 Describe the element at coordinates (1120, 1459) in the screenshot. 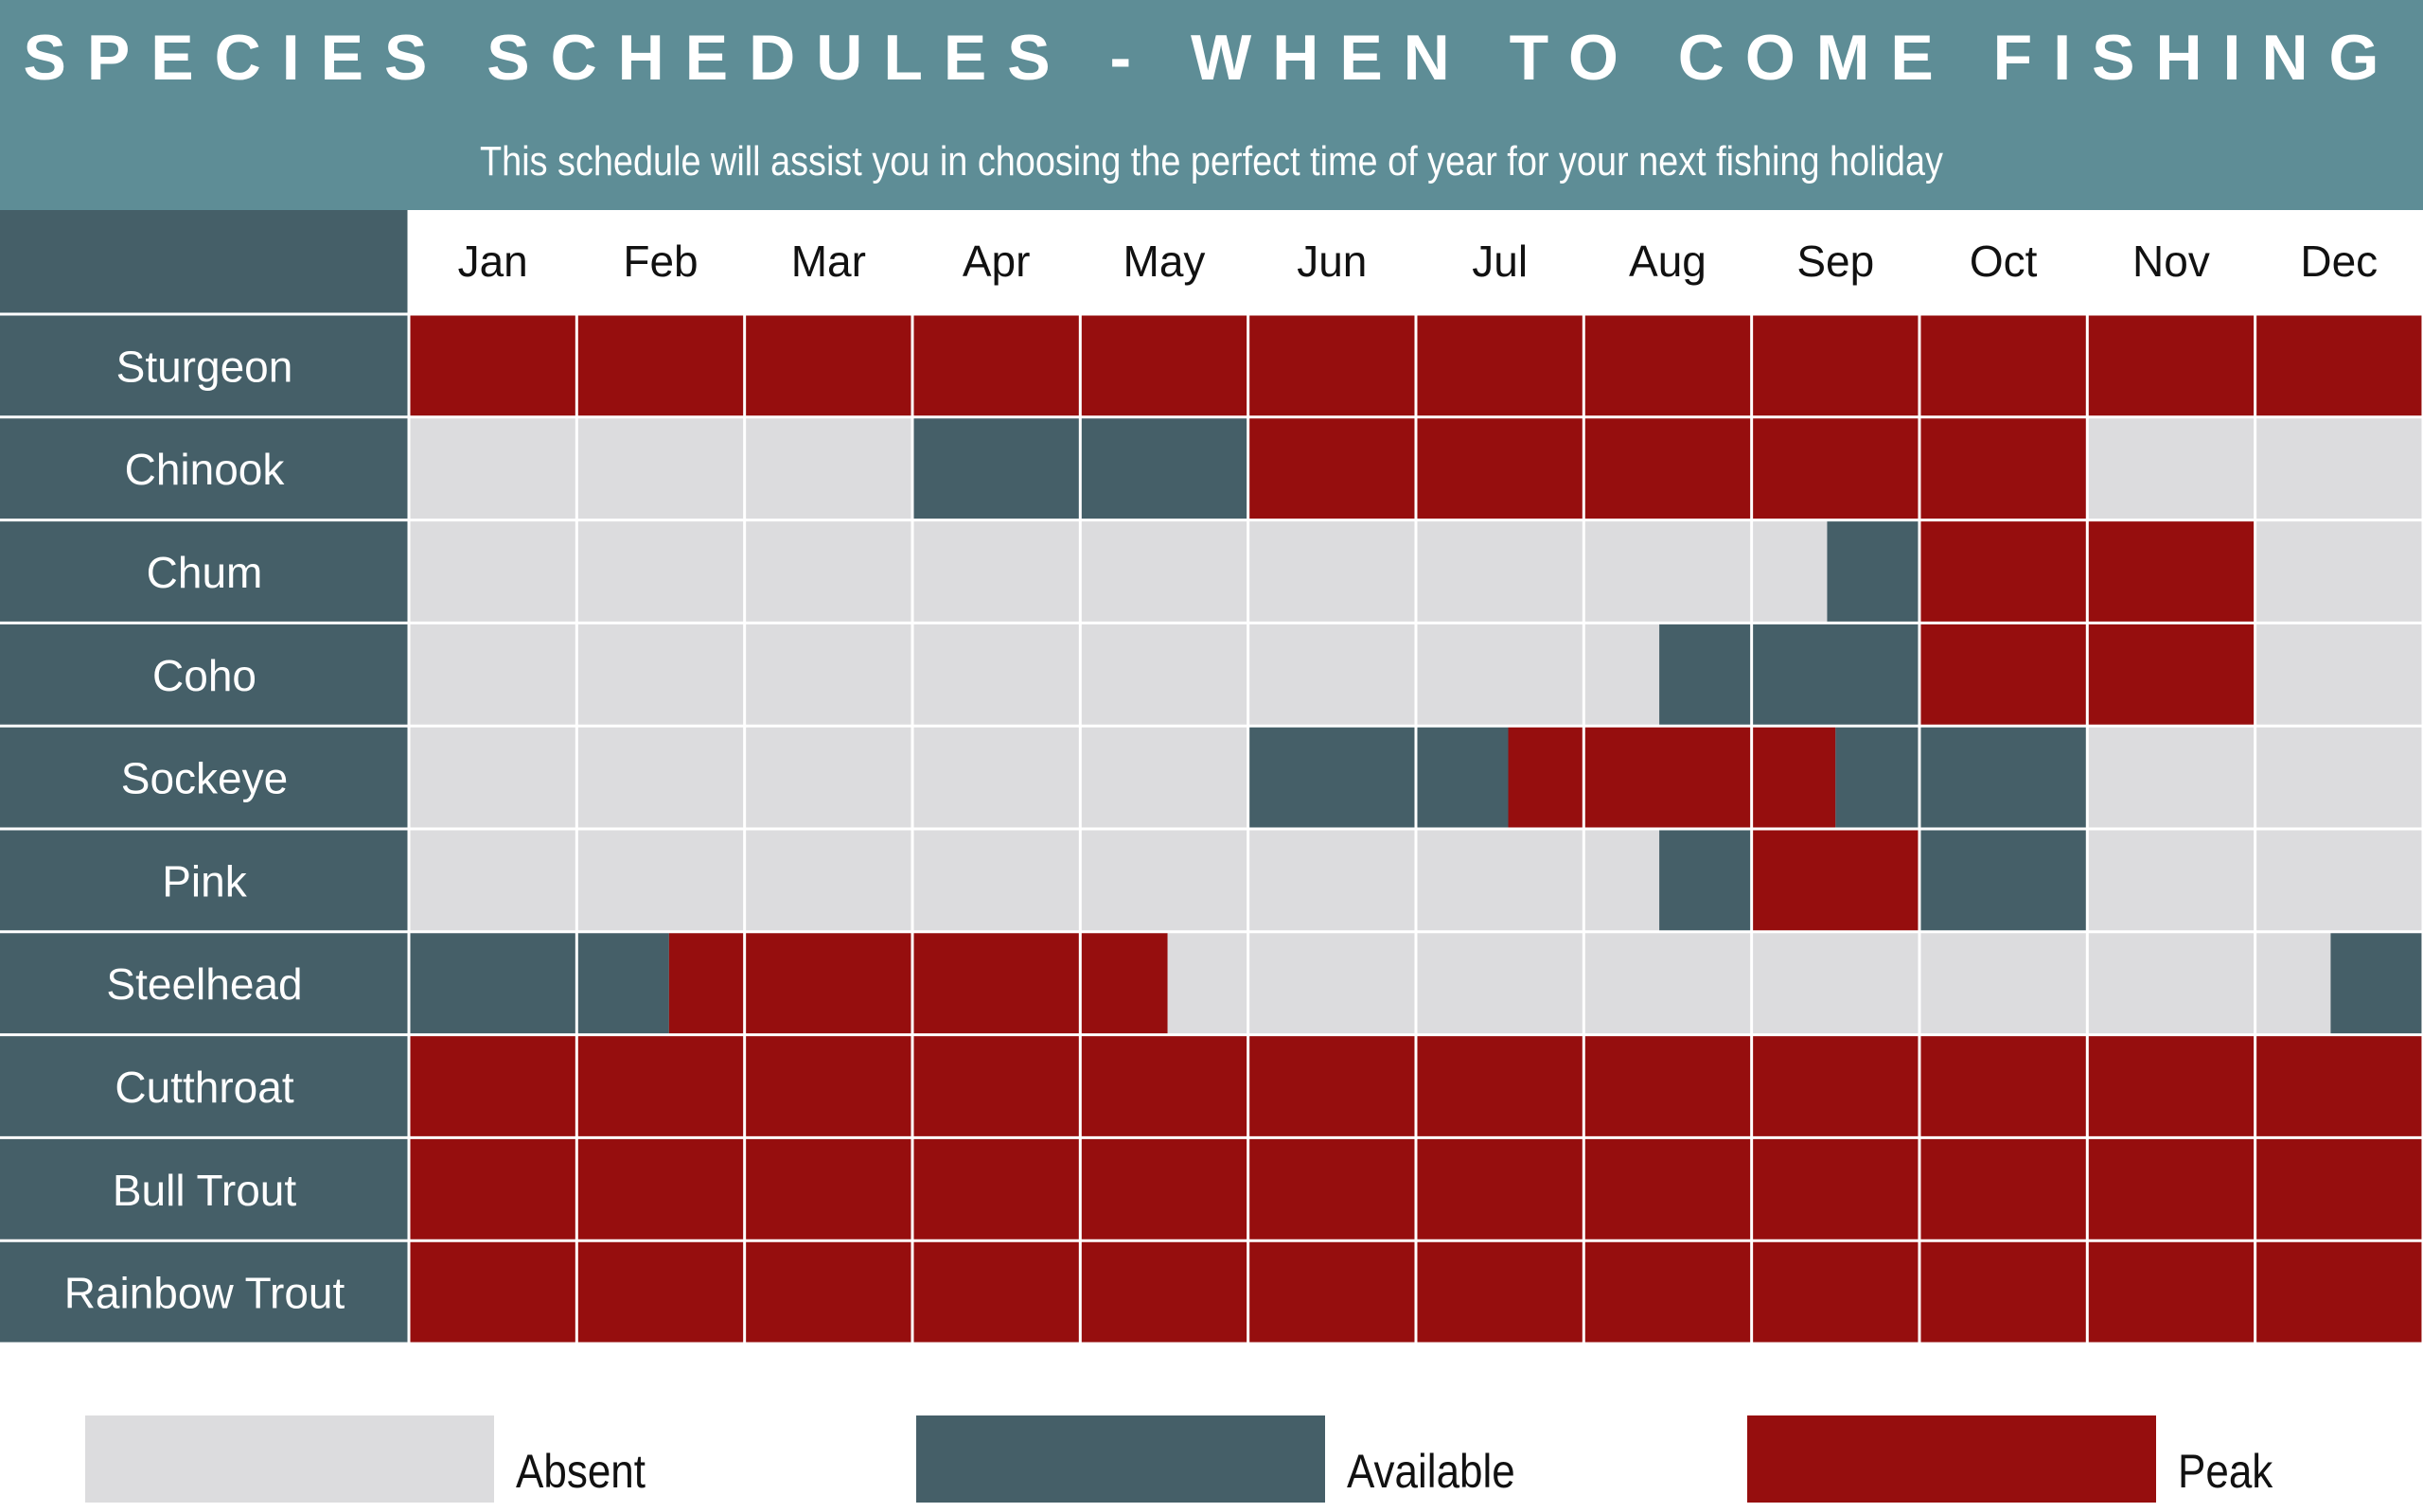

I see `legend-swatch-available` at that location.